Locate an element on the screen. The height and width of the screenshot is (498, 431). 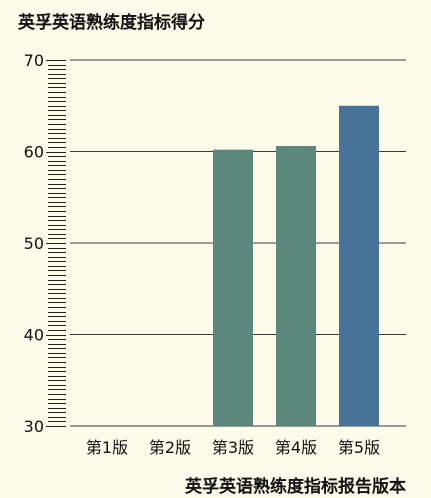
x-tick-labels: 第1版 第2版 第3版 第4版 第5版 is located at coordinates (233, 447).